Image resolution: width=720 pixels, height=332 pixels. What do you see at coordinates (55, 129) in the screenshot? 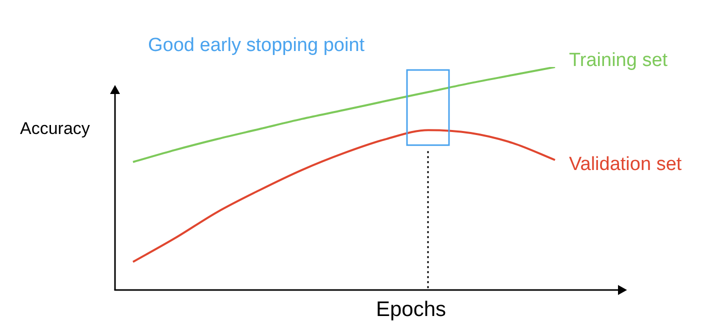
I see `y-axis-title: Accuracy` at bounding box center [55, 129].